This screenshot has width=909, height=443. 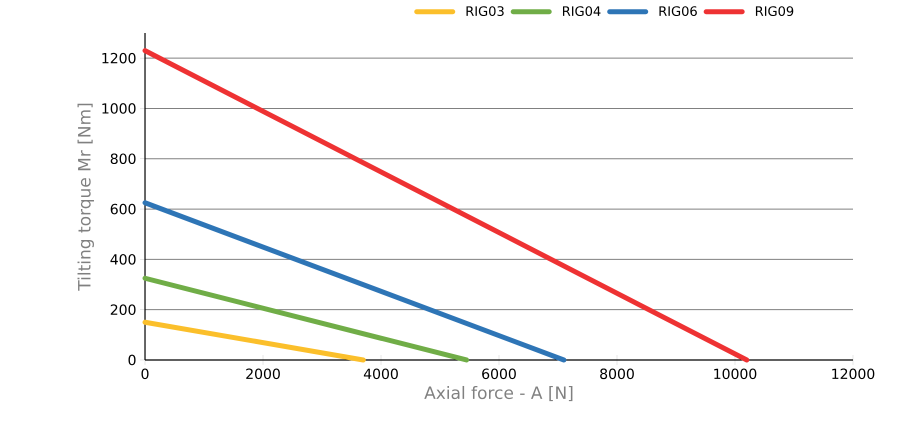 What do you see at coordinates (617, 374) in the screenshot?
I see `x-tick-label: 8000` at bounding box center [617, 374].